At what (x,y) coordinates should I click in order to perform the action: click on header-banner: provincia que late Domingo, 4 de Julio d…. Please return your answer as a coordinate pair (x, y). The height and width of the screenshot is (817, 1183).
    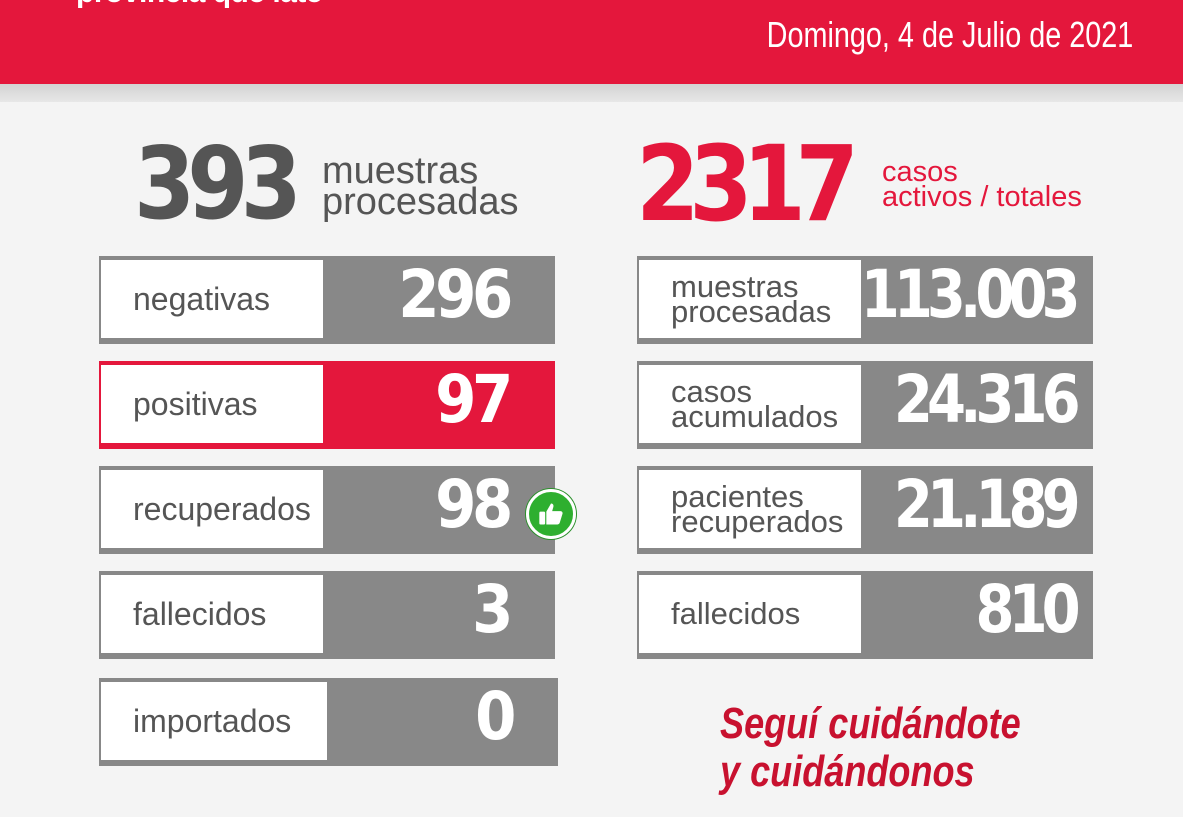
    Looking at the image, I should click on (591, 42).